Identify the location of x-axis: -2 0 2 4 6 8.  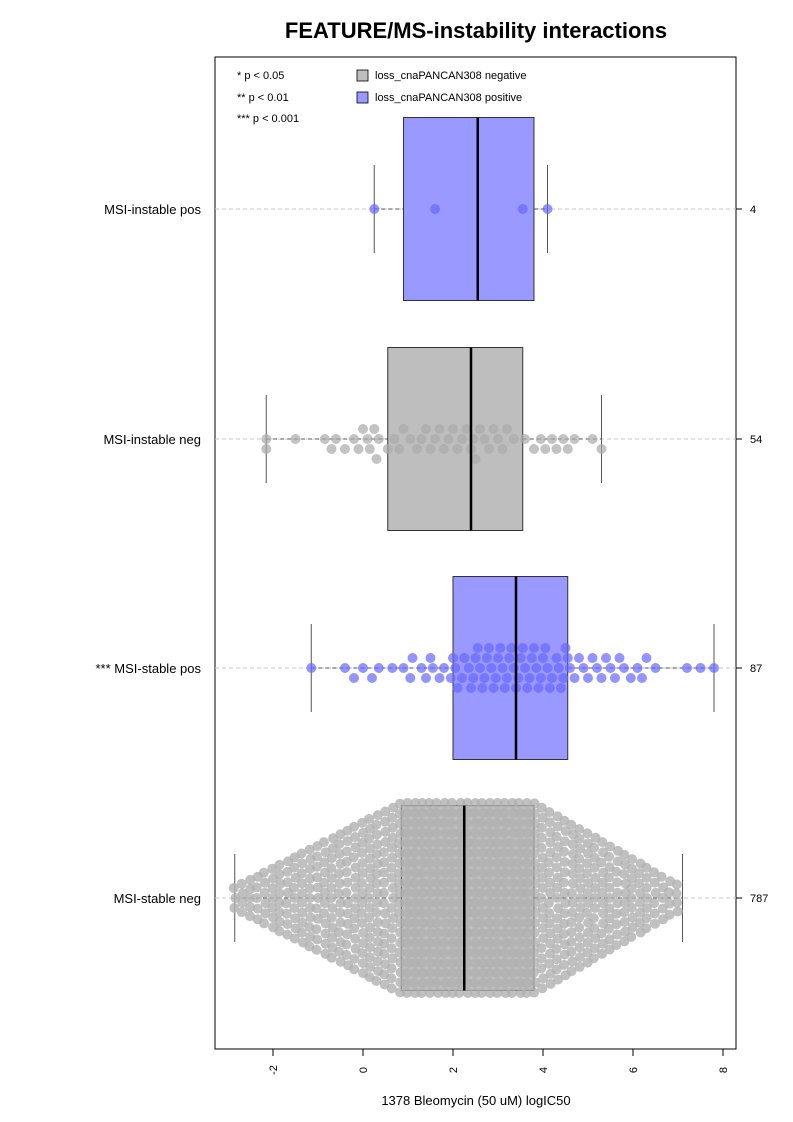
(499, 1061).